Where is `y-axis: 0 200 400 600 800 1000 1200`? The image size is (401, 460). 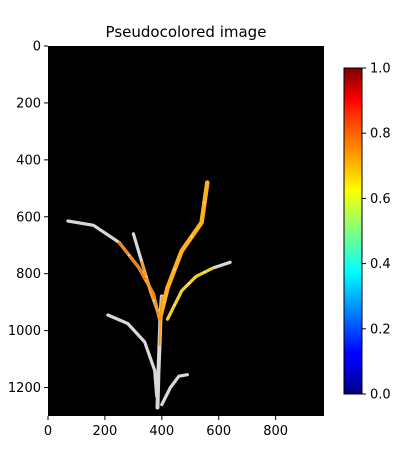
y-axis: 0 200 400 600 800 1000 1200 is located at coordinates (28, 218).